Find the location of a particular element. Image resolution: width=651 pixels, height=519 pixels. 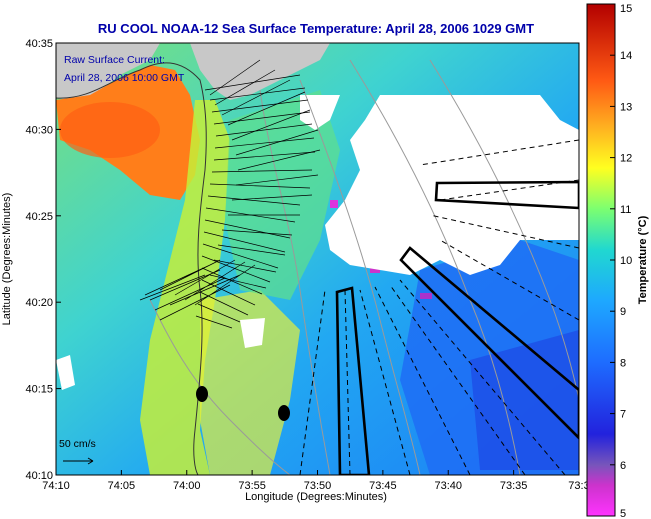

x-tick-label: 73:3 is located at coordinates (578, 486).